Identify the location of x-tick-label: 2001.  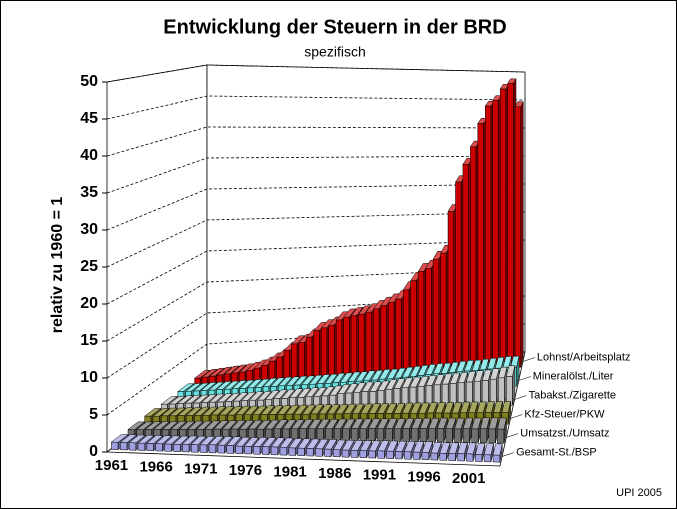
(468, 478).